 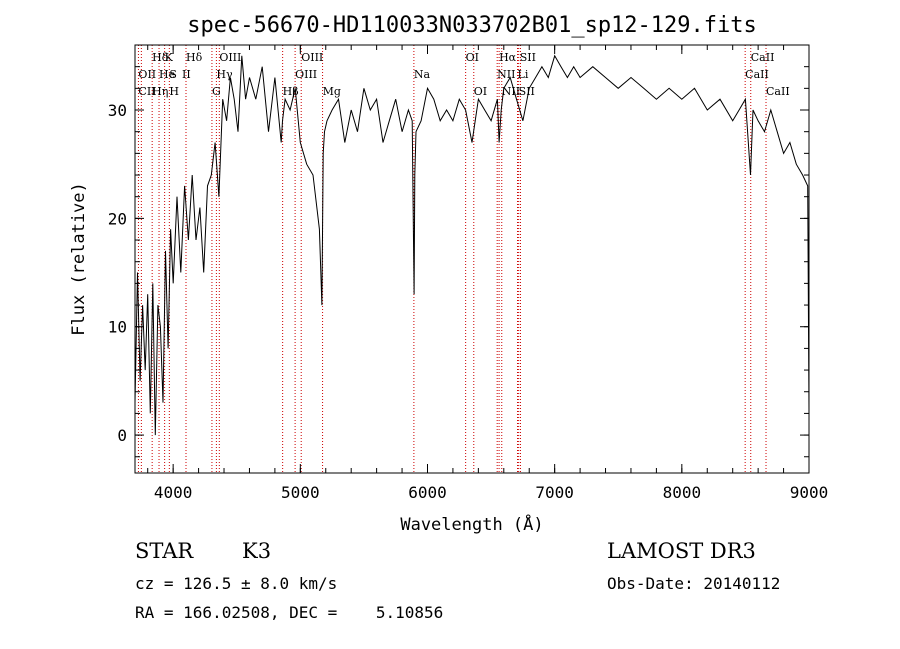 What do you see at coordinates (117, 218) in the screenshot?
I see `y-tick-label: 20` at bounding box center [117, 218].